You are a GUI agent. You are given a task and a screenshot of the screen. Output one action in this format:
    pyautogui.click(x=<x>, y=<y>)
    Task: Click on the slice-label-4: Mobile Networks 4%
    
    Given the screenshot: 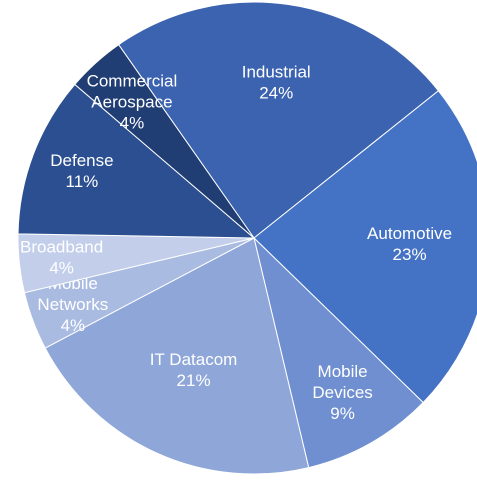 What is the action you would take?
    pyautogui.click(x=72, y=305)
    